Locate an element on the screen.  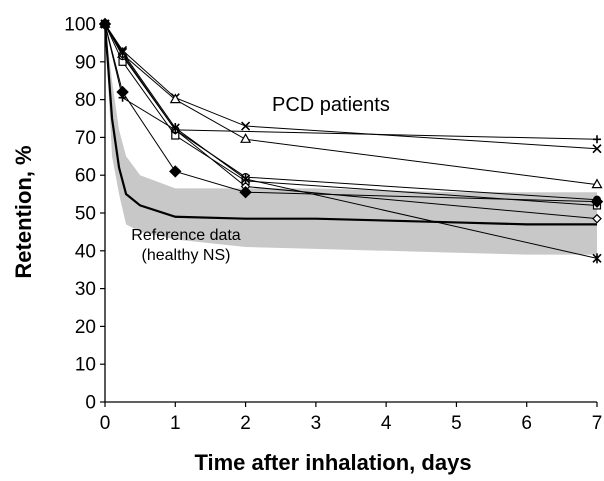
x-tick-label: 1 is located at coordinates (175, 423).